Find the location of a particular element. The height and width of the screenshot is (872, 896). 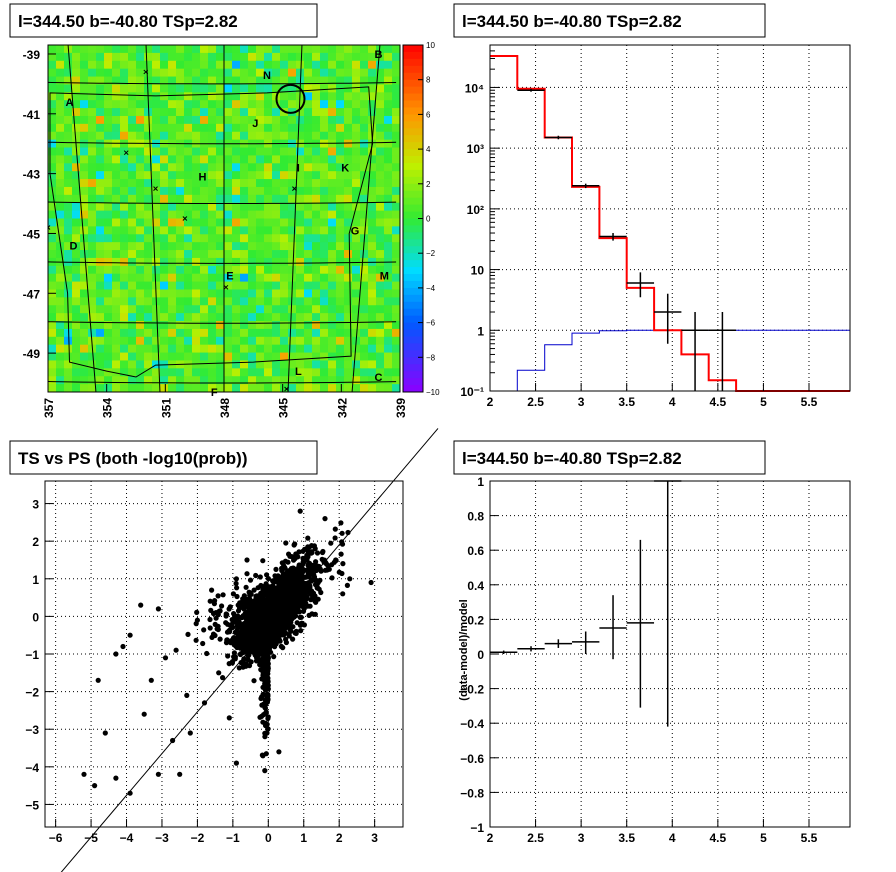

graticule-longitude-line is located at coordinates (295, 218).